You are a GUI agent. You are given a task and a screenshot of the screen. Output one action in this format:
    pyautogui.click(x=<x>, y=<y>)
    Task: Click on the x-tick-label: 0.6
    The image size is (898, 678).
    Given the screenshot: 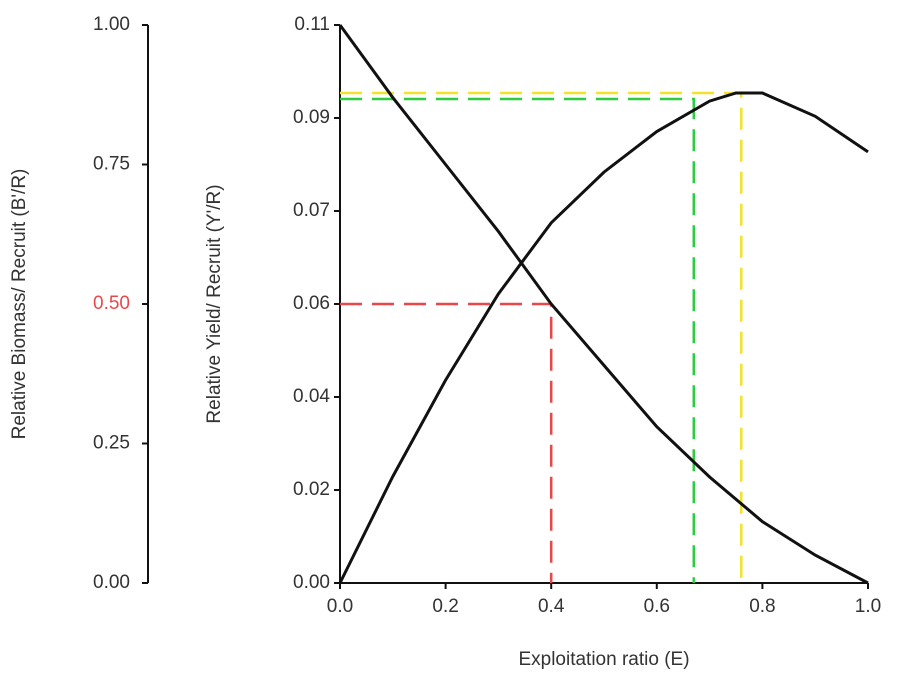 What is the action you would take?
    pyautogui.click(x=657, y=606)
    